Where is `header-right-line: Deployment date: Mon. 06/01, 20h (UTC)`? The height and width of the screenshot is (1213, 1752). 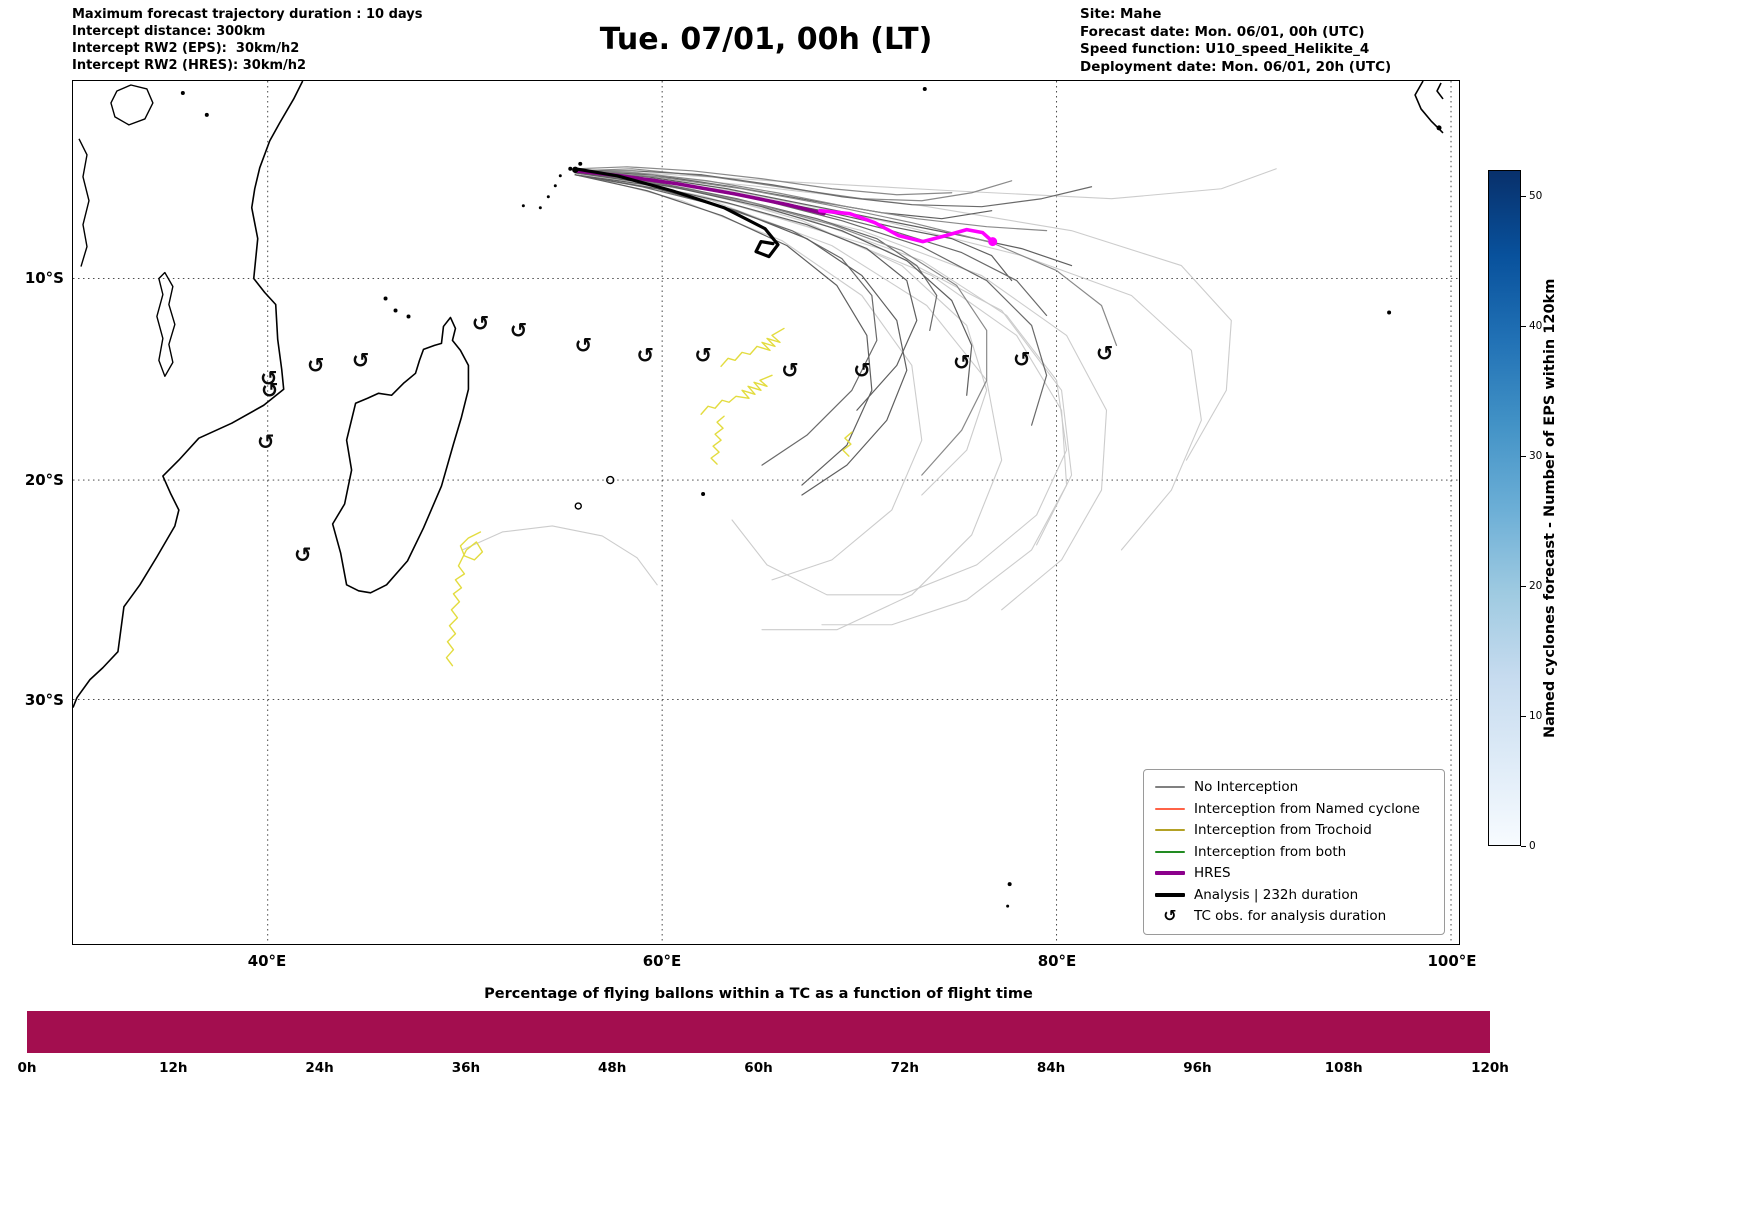
header-right-line: Deployment date: Mon. 06/01, 20h (UTC) is located at coordinates (1236, 66).